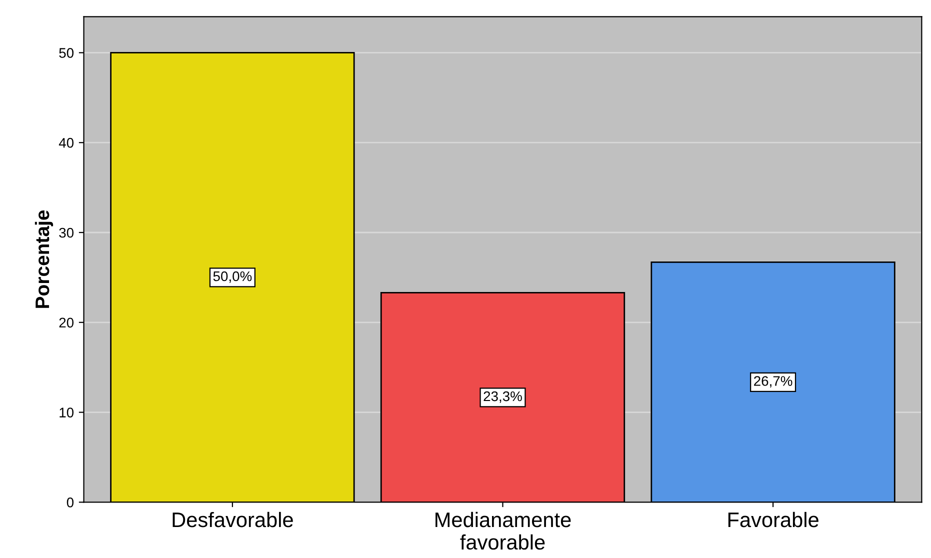 The height and width of the screenshot is (558, 931). I want to click on y-tick-label: 50, so click(66, 53).